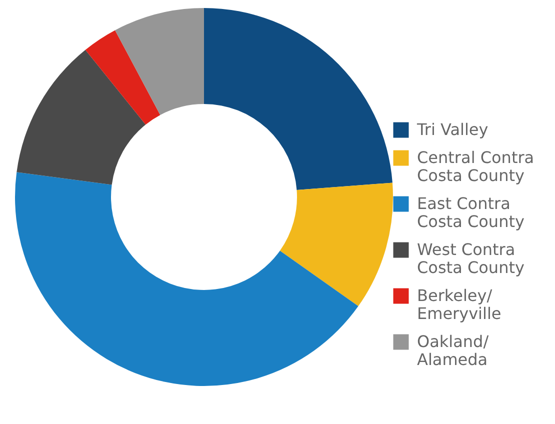 The image size is (555, 424). Describe the element at coordinates (453, 350) in the screenshot. I see `legend-label: Oakland/Alameda` at that location.